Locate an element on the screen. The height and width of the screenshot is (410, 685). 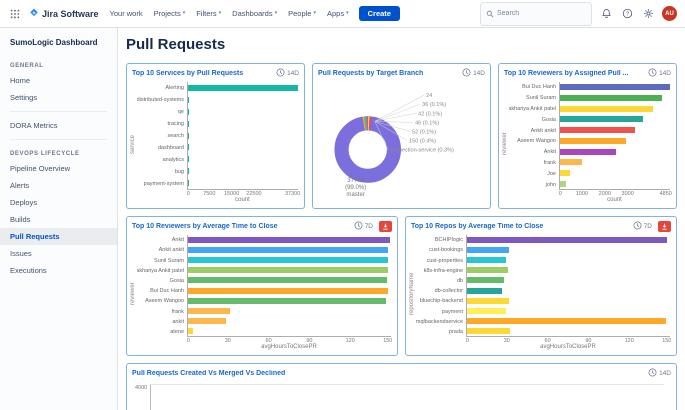
app-name: Jira Software is located at coordinates (70, 13).